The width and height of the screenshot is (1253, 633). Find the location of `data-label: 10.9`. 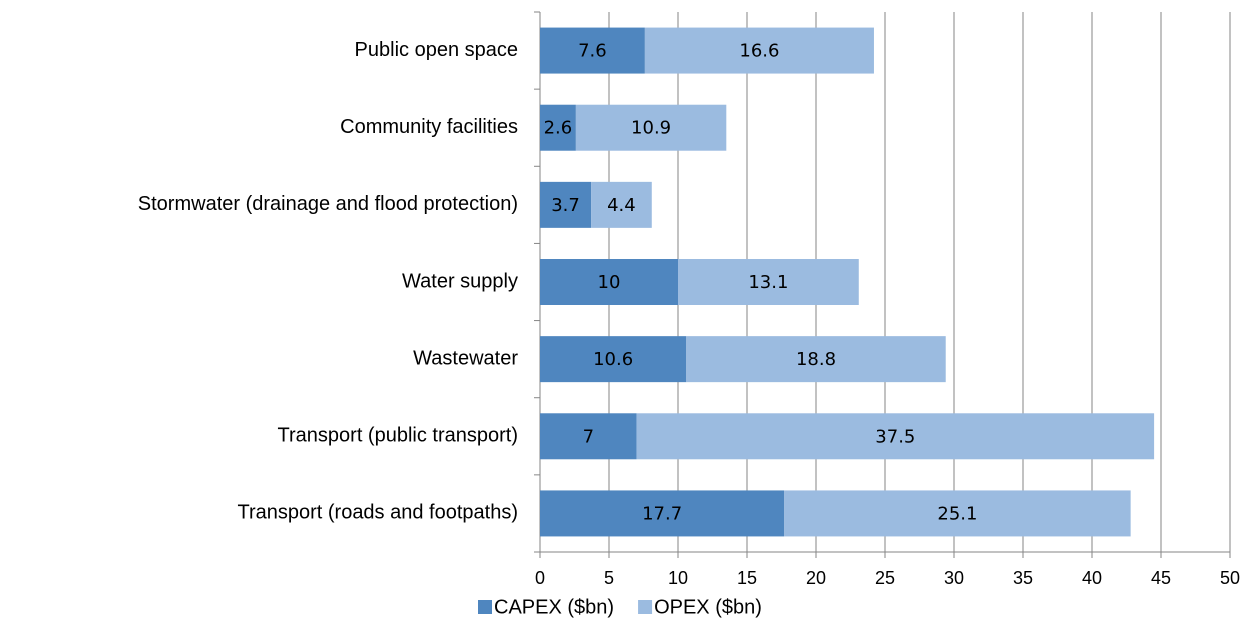

data-label: 10.9 is located at coordinates (651, 128).